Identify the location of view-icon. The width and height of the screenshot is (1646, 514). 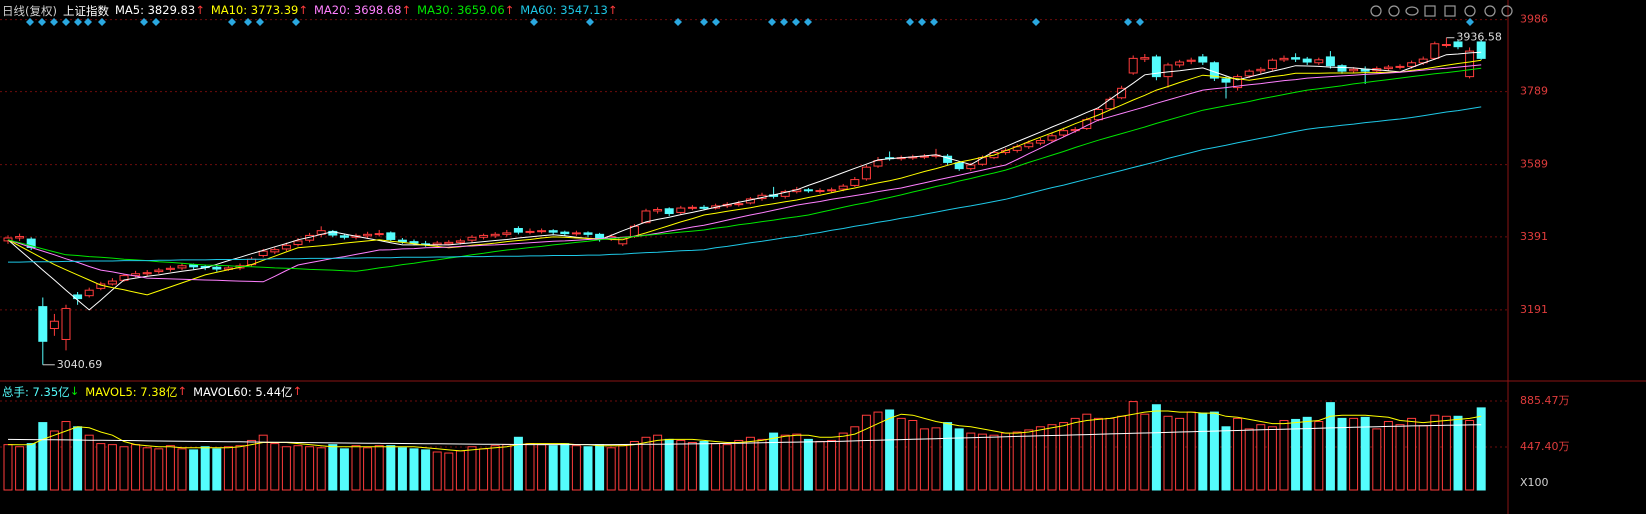
(1412, 11).